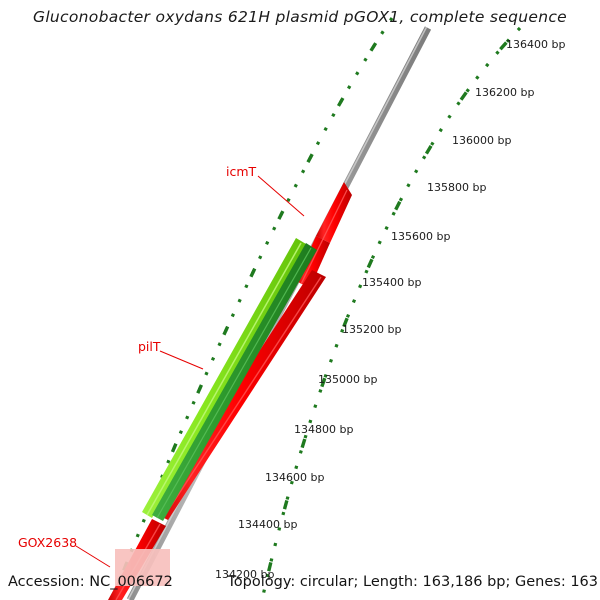 This screenshot has height=600, width=600. Describe the element at coordinates (241, 171) in the screenshot. I see `feature-label-icmT: icmT` at that location.